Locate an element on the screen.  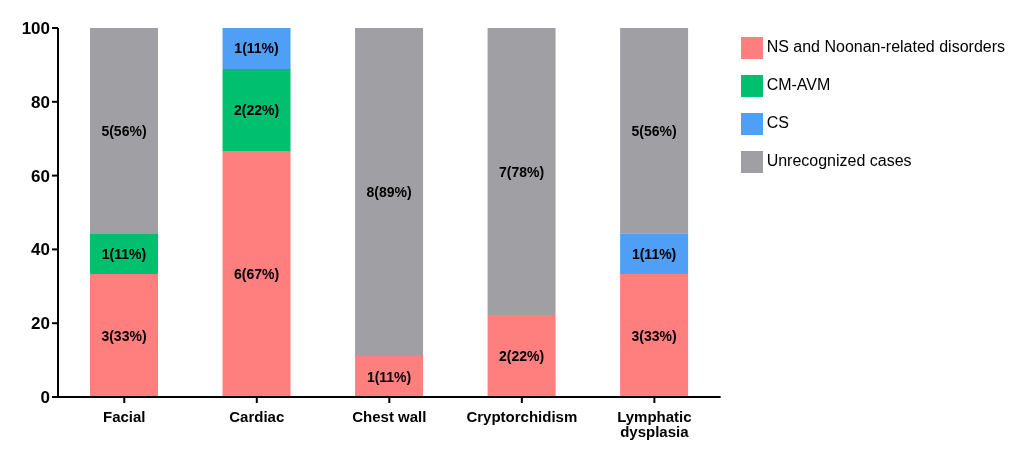
legend-label: CS is located at coordinates (777, 122).